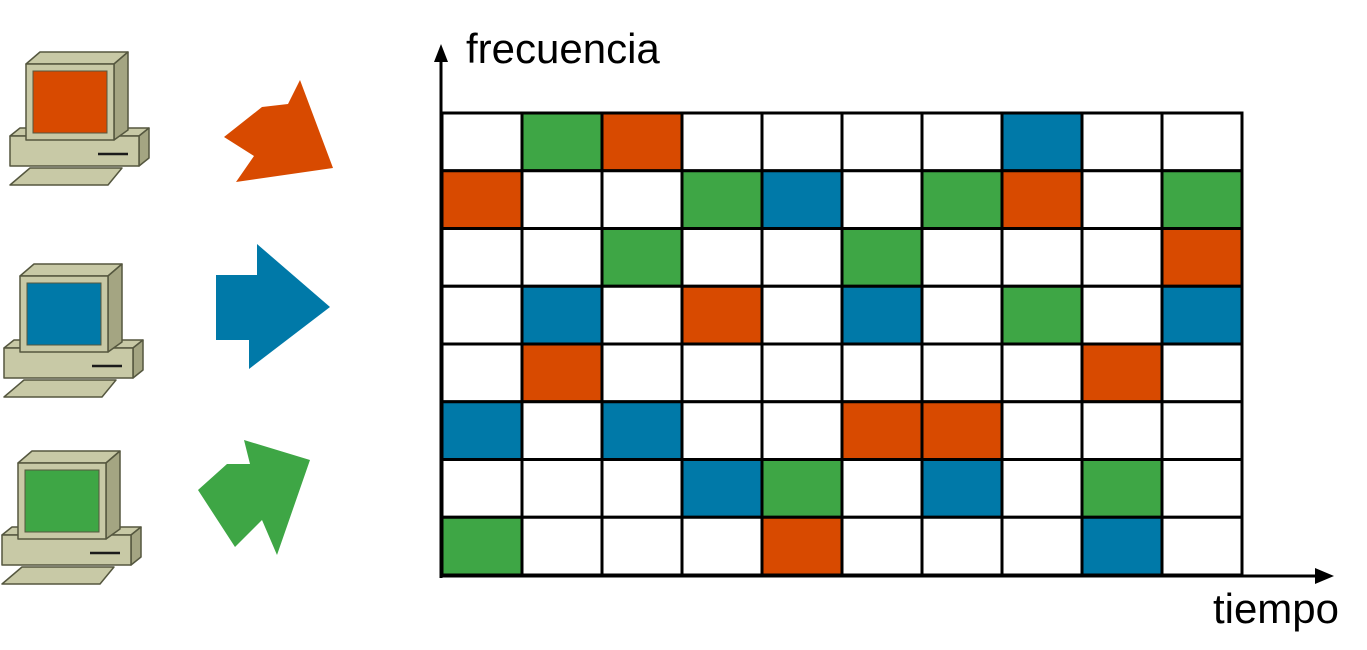 This screenshot has height=650, width=1367. I want to click on arrows-group, so click(265, 317).